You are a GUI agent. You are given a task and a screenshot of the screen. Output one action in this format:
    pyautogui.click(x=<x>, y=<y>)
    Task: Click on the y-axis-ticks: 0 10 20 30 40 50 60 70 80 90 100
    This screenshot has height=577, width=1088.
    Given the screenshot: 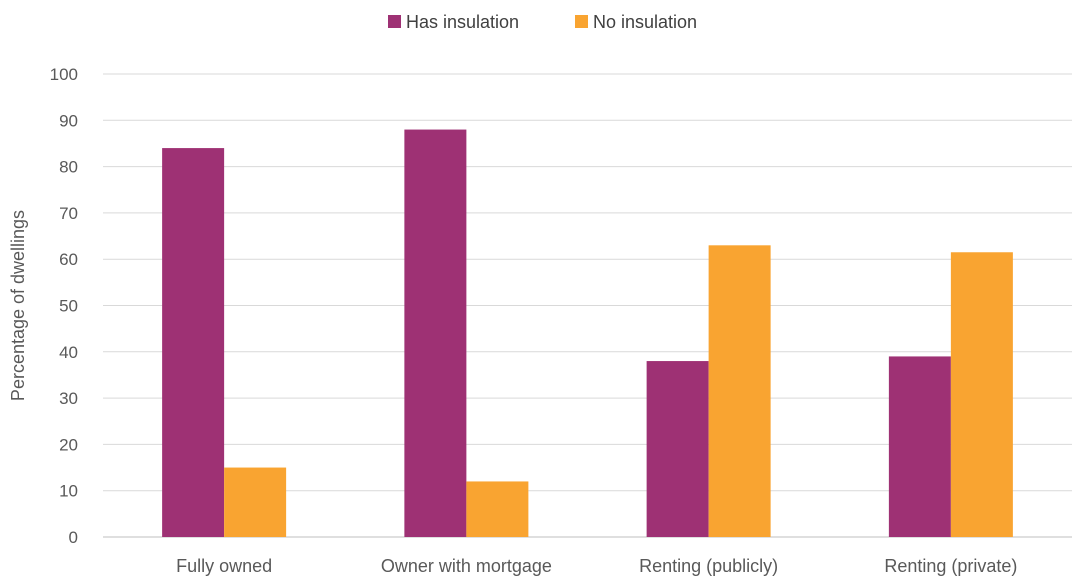 What is the action you would take?
    pyautogui.click(x=64, y=306)
    